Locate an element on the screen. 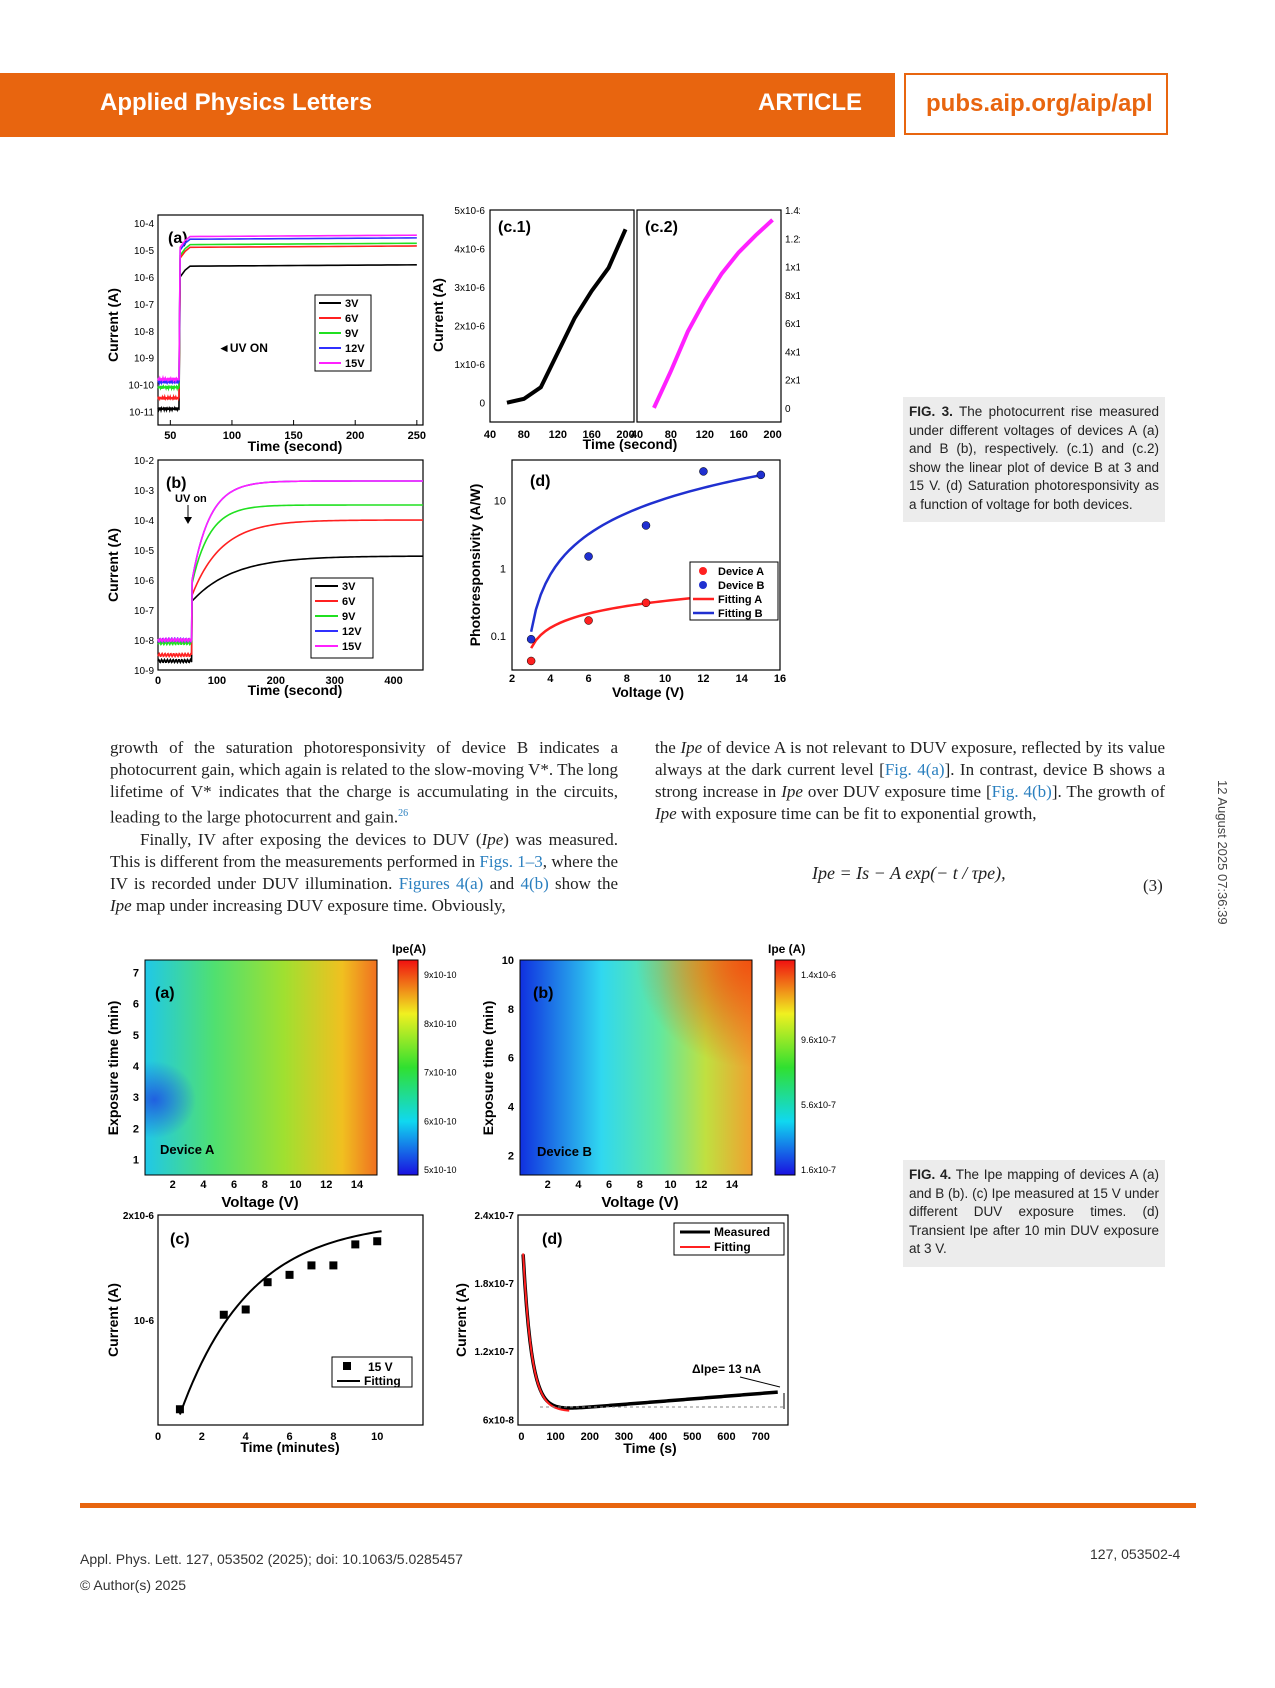 This screenshot has width=1275, height=1688. journal-url: pubs.aip.org/aip/apl is located at coordinates (1039, 103).